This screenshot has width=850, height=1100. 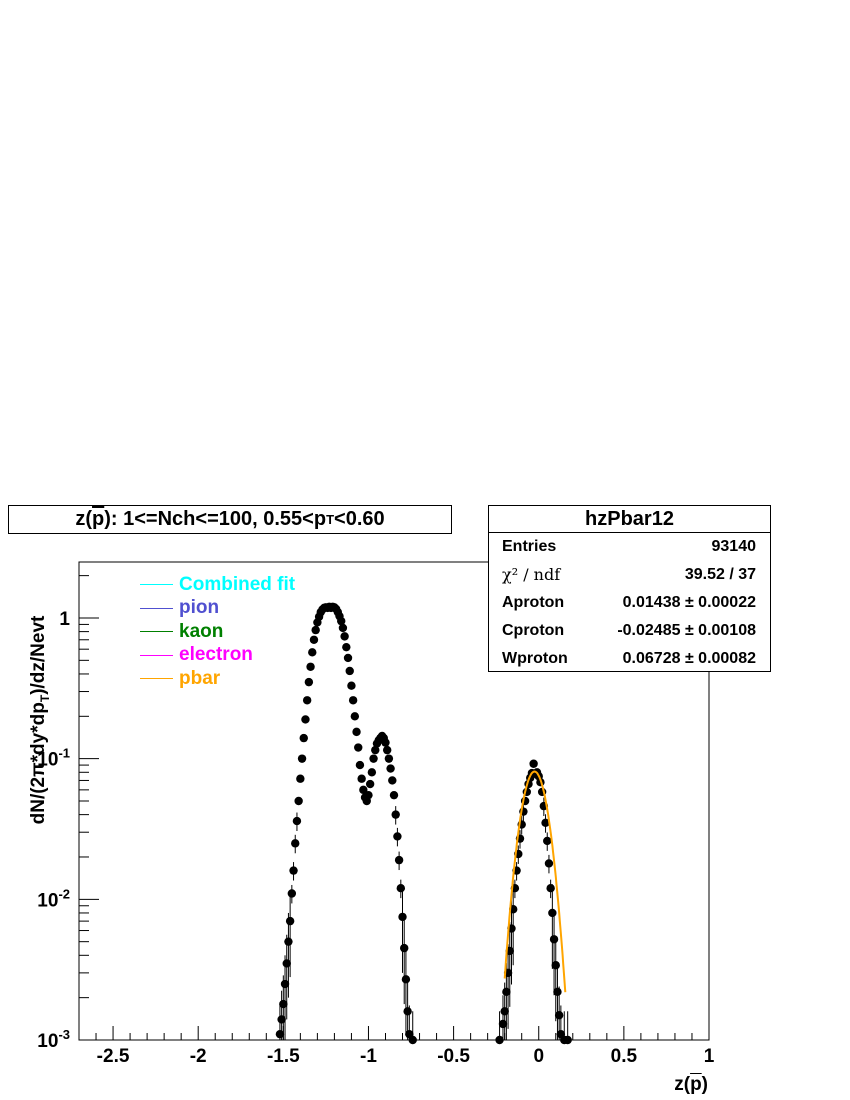 What do you see at coordinates (98, 519) in the screenshot?
I see `title-pbar: p` at bounding box center [98, 519].